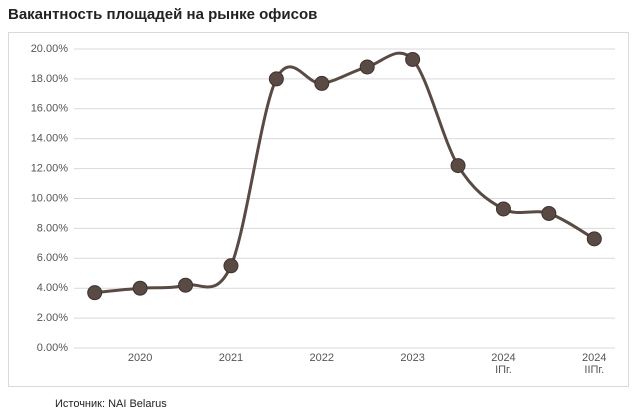  I want to click on title: Вакантность площадей на рынке офисов, so click(163, 14).